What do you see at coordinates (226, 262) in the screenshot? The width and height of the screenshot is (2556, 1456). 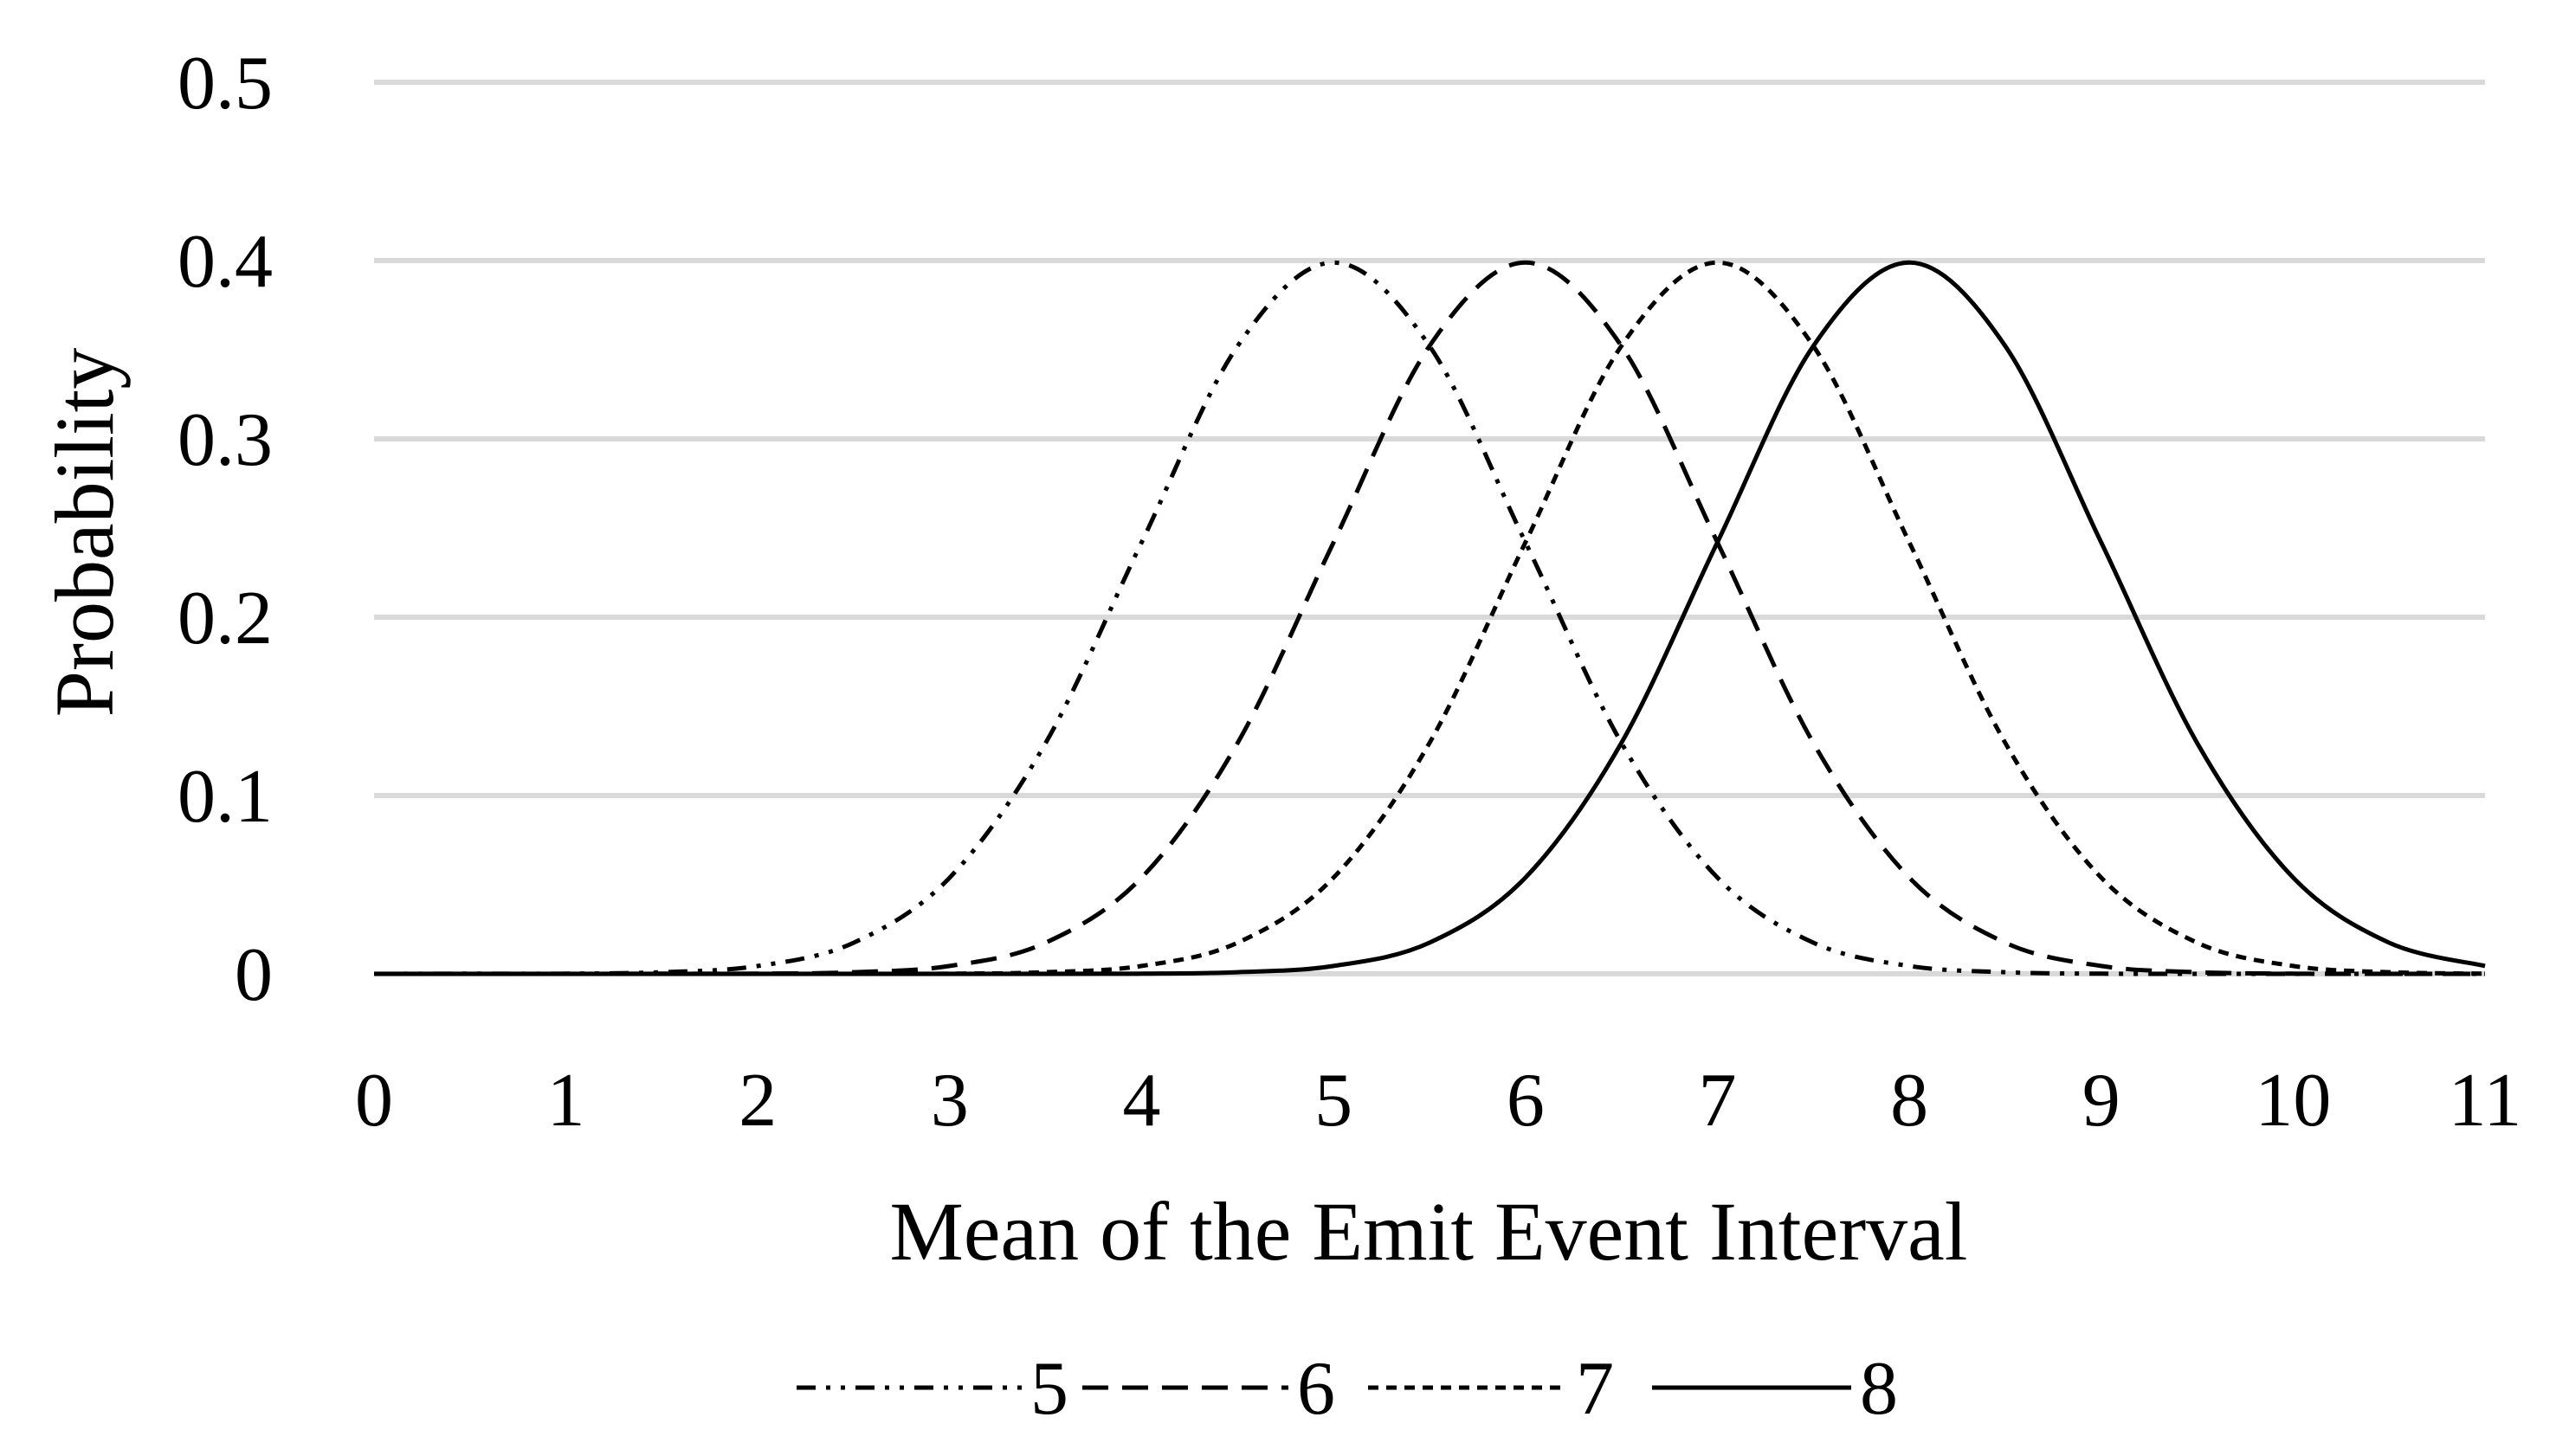 I see `y-tick-label: 0.4` at bounding box center [226, 262].